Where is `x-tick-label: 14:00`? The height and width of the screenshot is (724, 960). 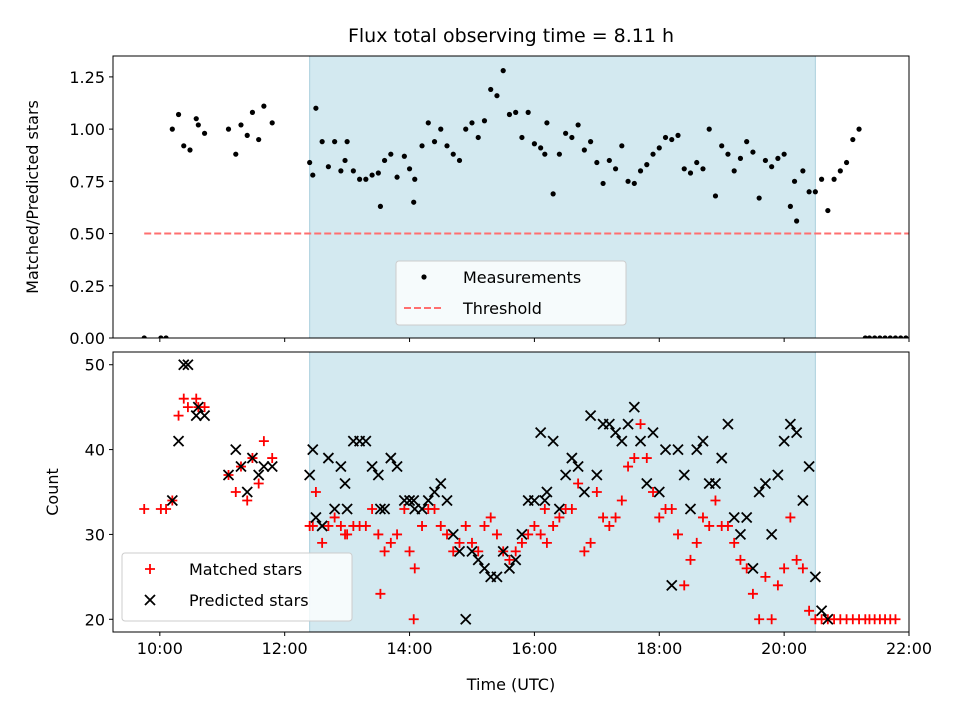
x-tick-label: 14:00 is located at coordinates (409, 648).